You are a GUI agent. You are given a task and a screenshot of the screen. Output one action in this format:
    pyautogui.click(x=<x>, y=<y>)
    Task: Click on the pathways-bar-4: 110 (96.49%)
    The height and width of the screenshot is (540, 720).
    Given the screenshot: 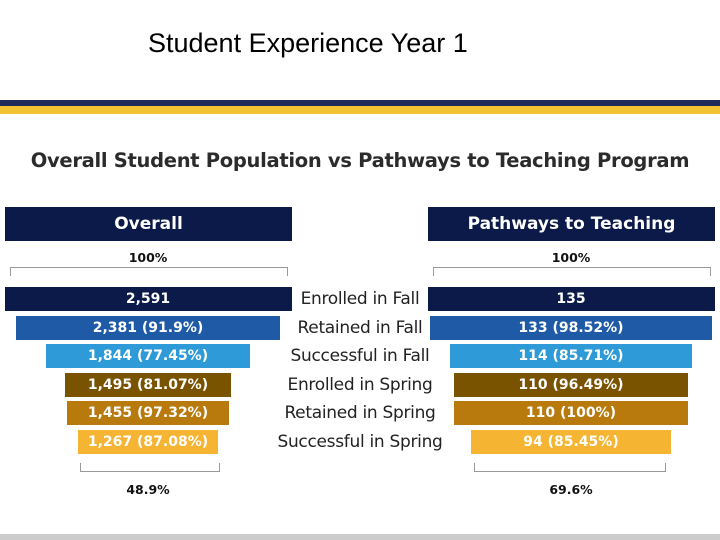 What is the action you would take?
    pyautogui.click(x=571, y=384)
    